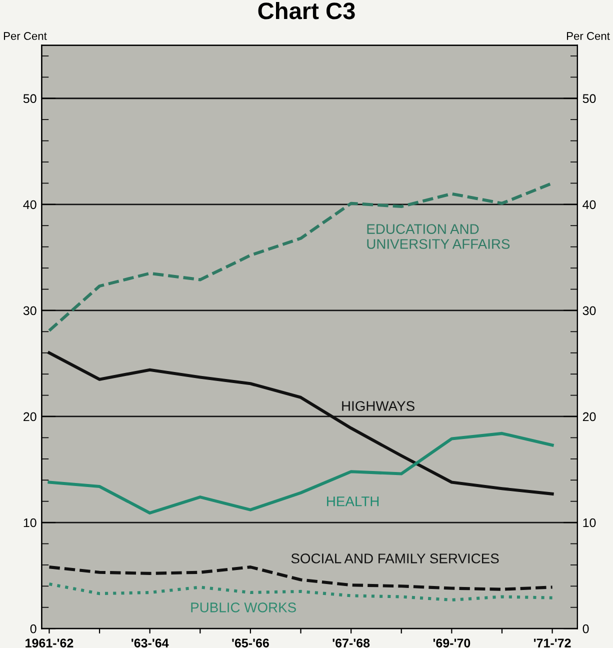 The height and width of the screenshot is (648, 613). What do you see at coordinates (50, 643) in the screenshot?
I see `x-tick-label: 1961-'62` at bounding box center [50, 643].